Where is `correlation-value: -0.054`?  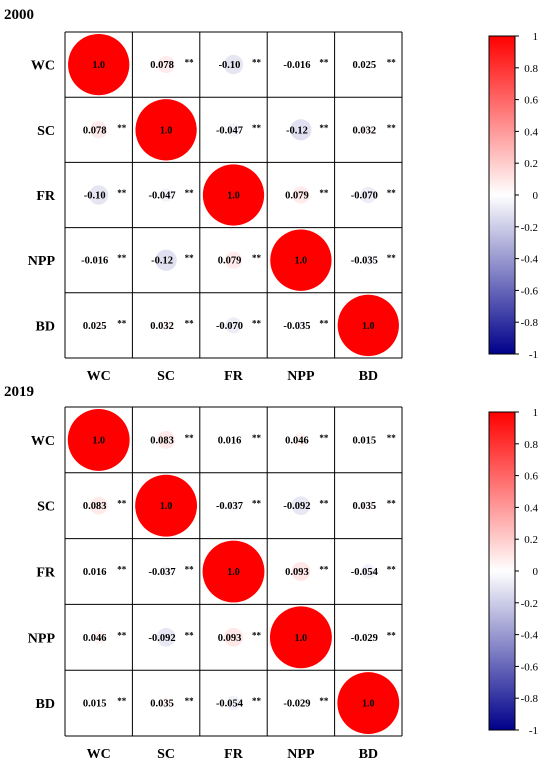
correlation-value: -0.054 is located at coordinates (365, 572).